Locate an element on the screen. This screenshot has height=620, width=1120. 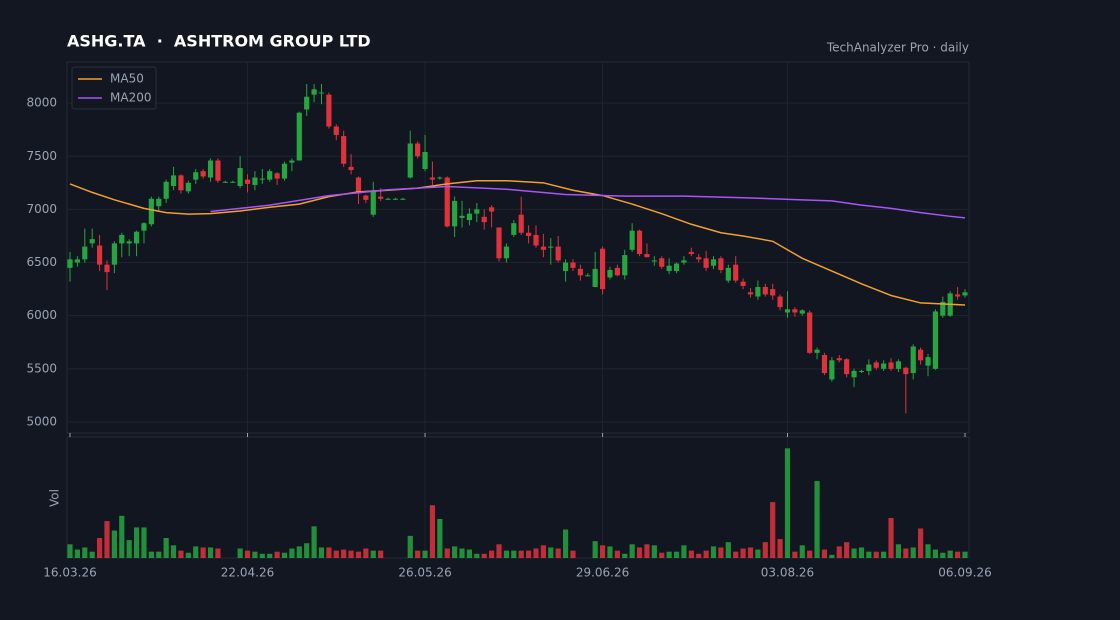
y-tick-label: 6000 is located at coordinates (41, 315).